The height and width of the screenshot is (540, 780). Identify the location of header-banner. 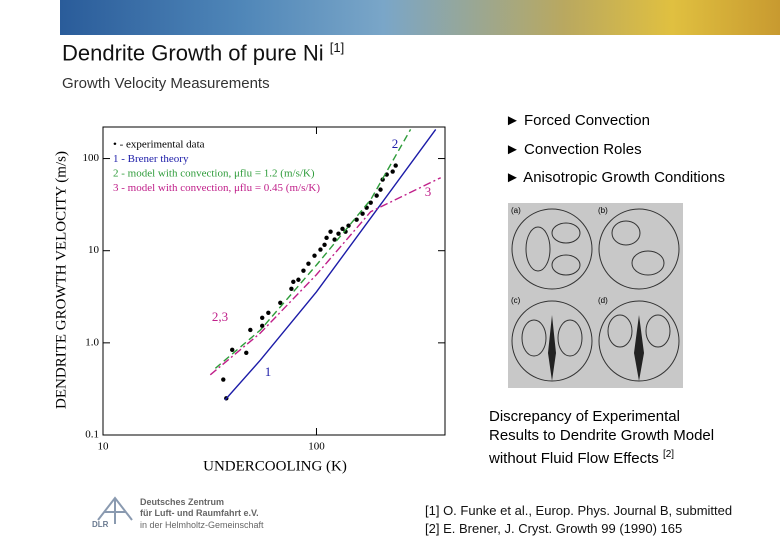
(420, 17).